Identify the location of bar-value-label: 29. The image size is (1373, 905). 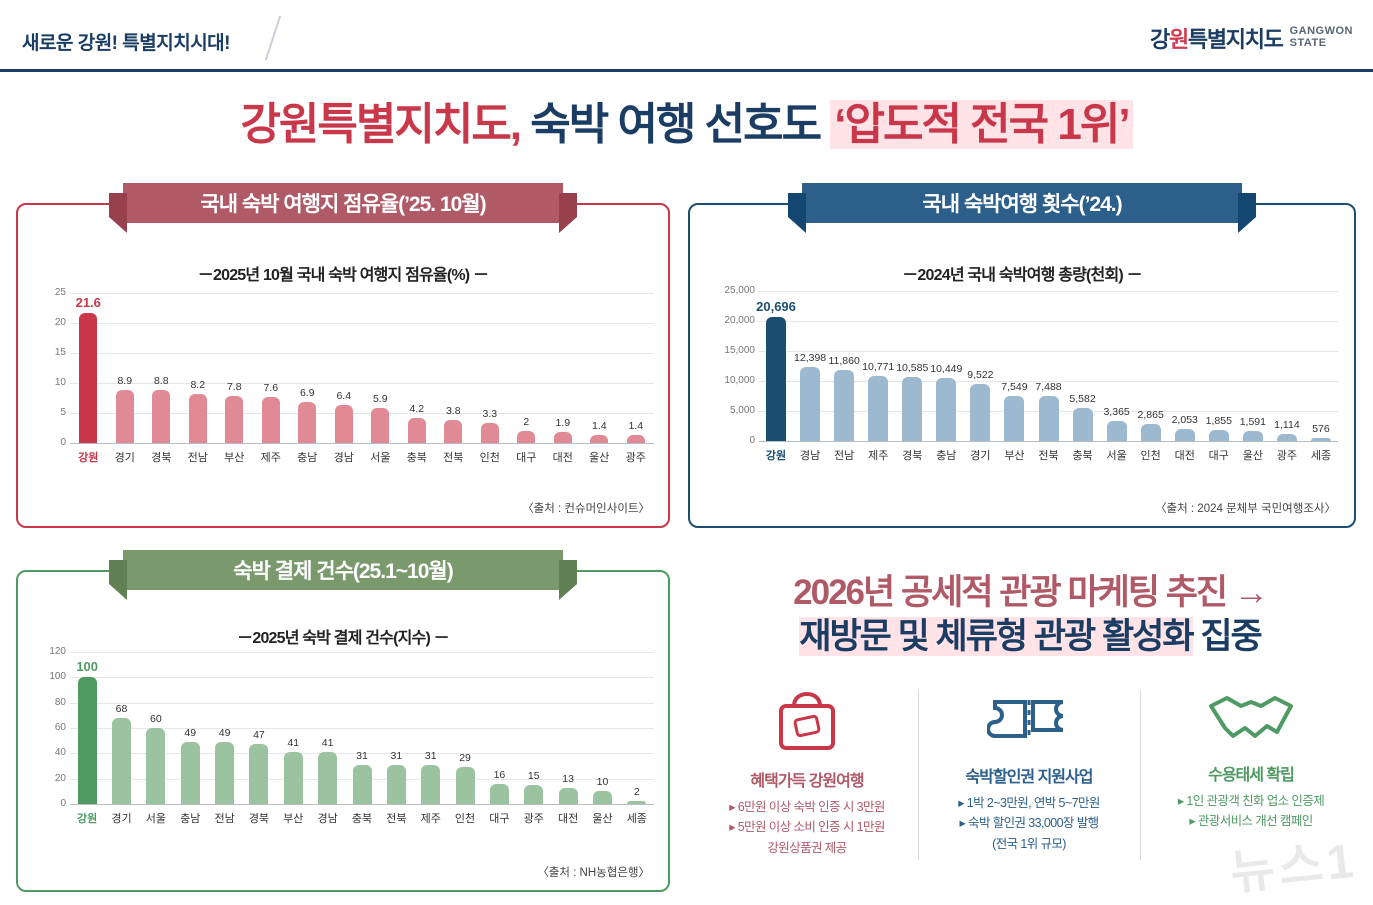
(465, 758).